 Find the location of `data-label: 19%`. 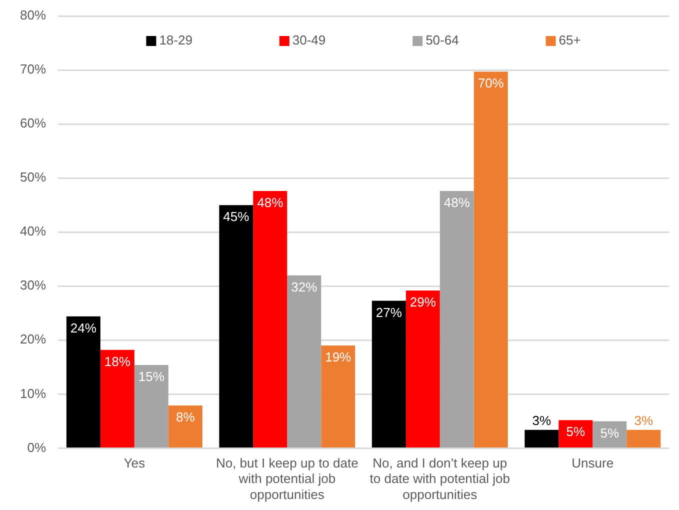

data-label: 19% is located at coordinates (338, 357).